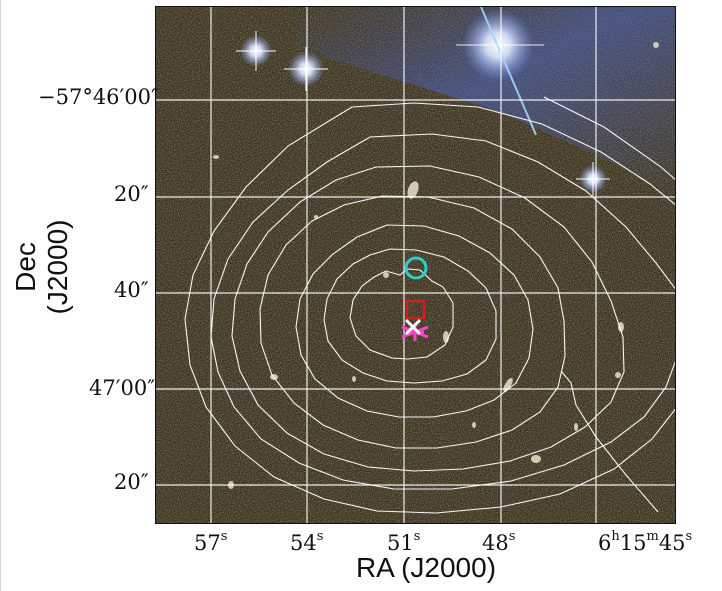  Describe the element at coordinates (415, 298) in the screenshot. I see `source-markers` at that location.